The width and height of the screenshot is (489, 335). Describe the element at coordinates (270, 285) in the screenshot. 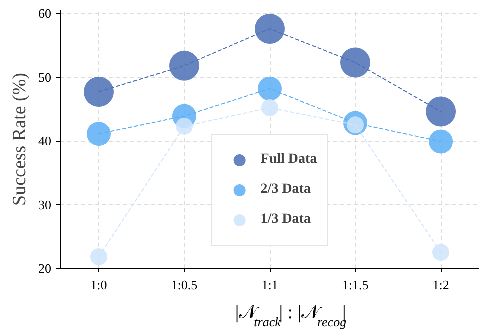

I see `x-tick-label: 1:1` at that location.